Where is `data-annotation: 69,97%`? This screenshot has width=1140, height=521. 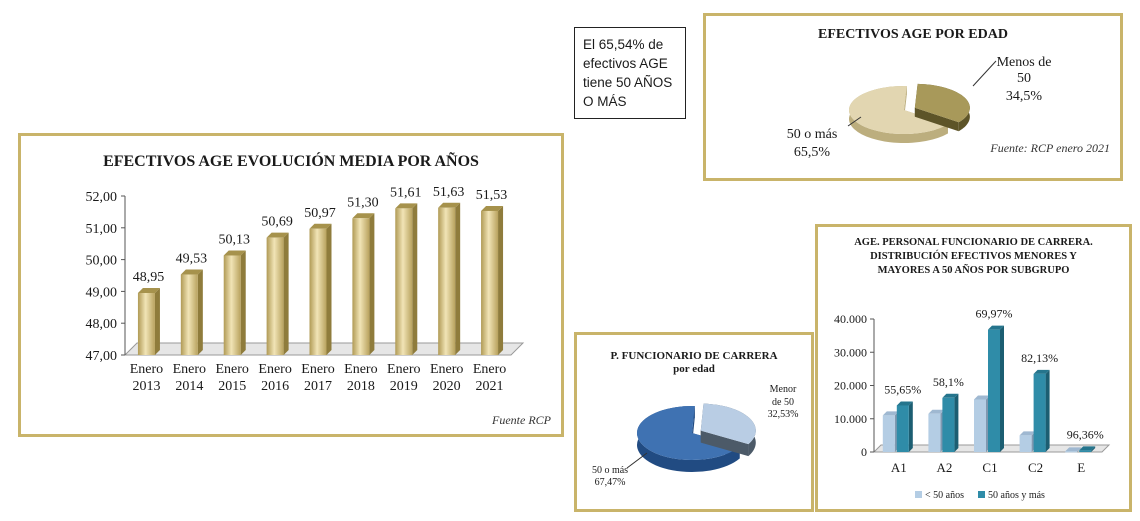 data-annotation: 69,97% is located at coordinates (994, 314).